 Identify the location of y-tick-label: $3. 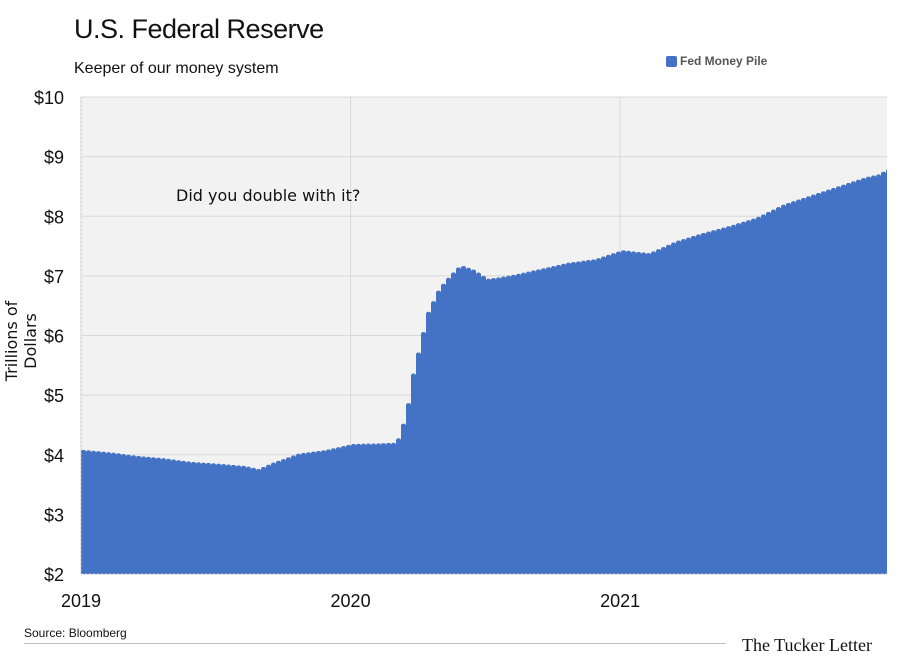
(54, 515).